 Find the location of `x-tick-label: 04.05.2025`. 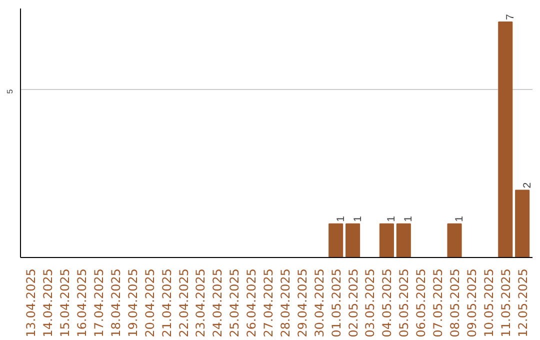

x-tick-label: 04.05.2025 is located at coordinates (387, 303).